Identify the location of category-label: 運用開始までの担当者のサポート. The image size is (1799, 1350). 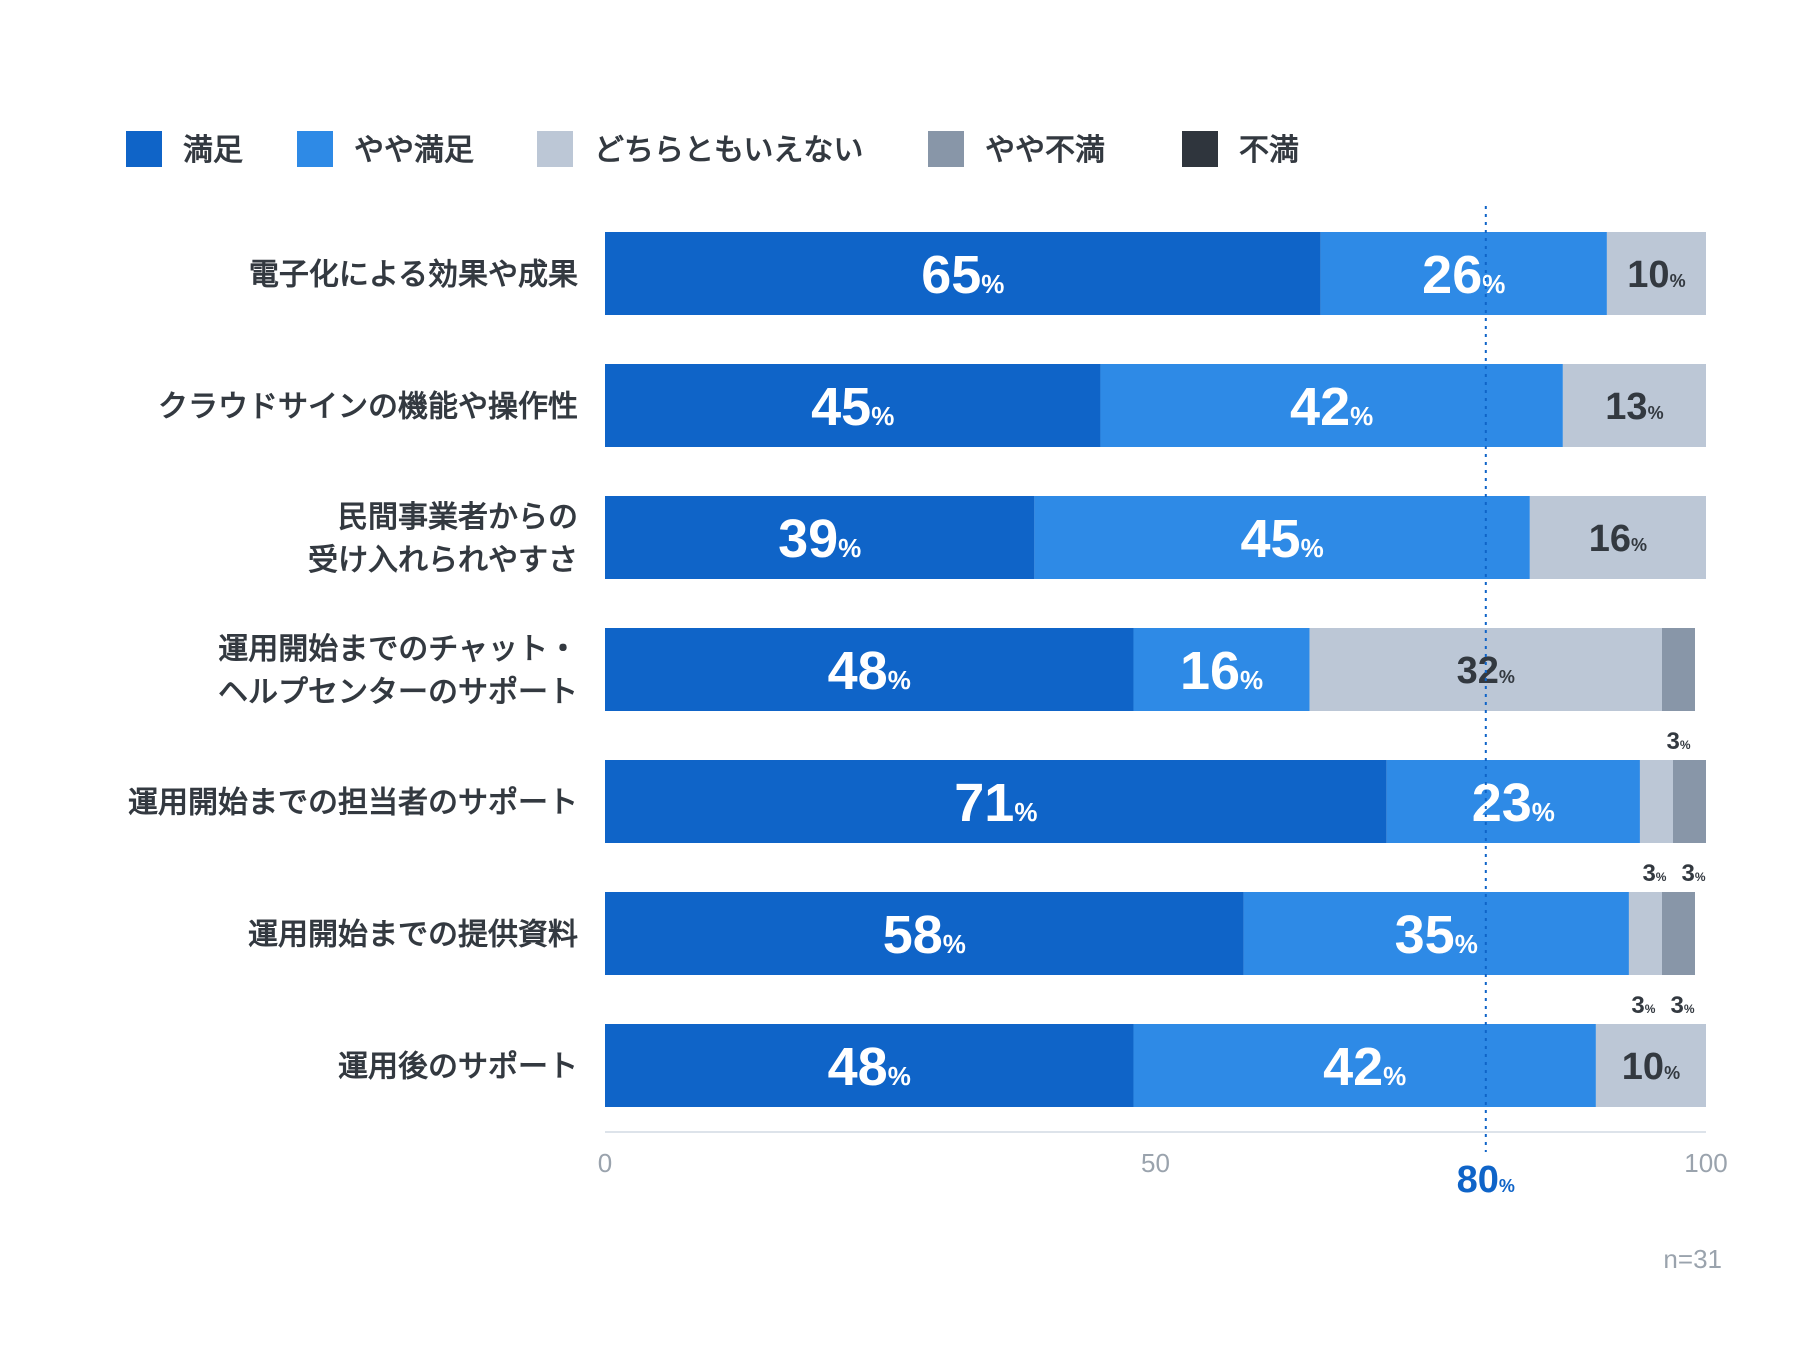
(353, 803).